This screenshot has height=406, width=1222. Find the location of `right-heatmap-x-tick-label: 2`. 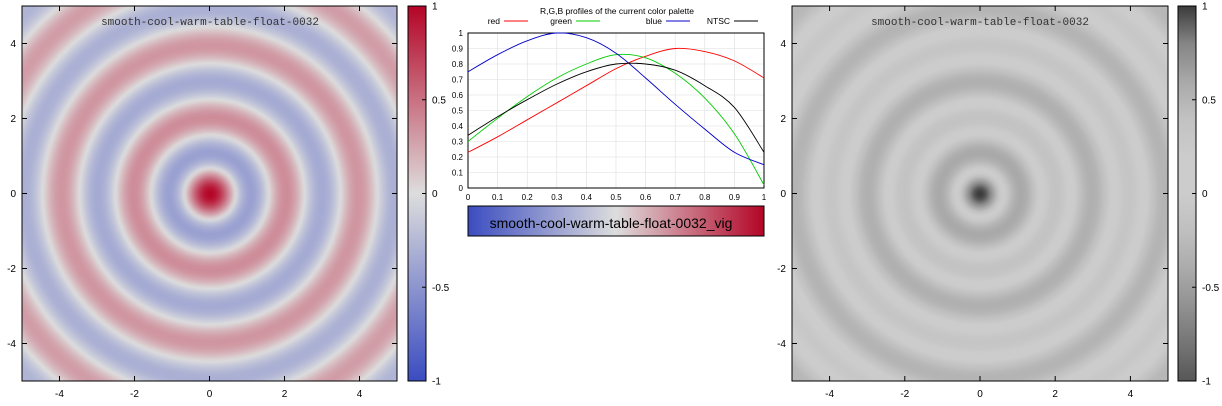

right-heatmap-x-tick-label: 2 is located at coordinates (1055, 394).